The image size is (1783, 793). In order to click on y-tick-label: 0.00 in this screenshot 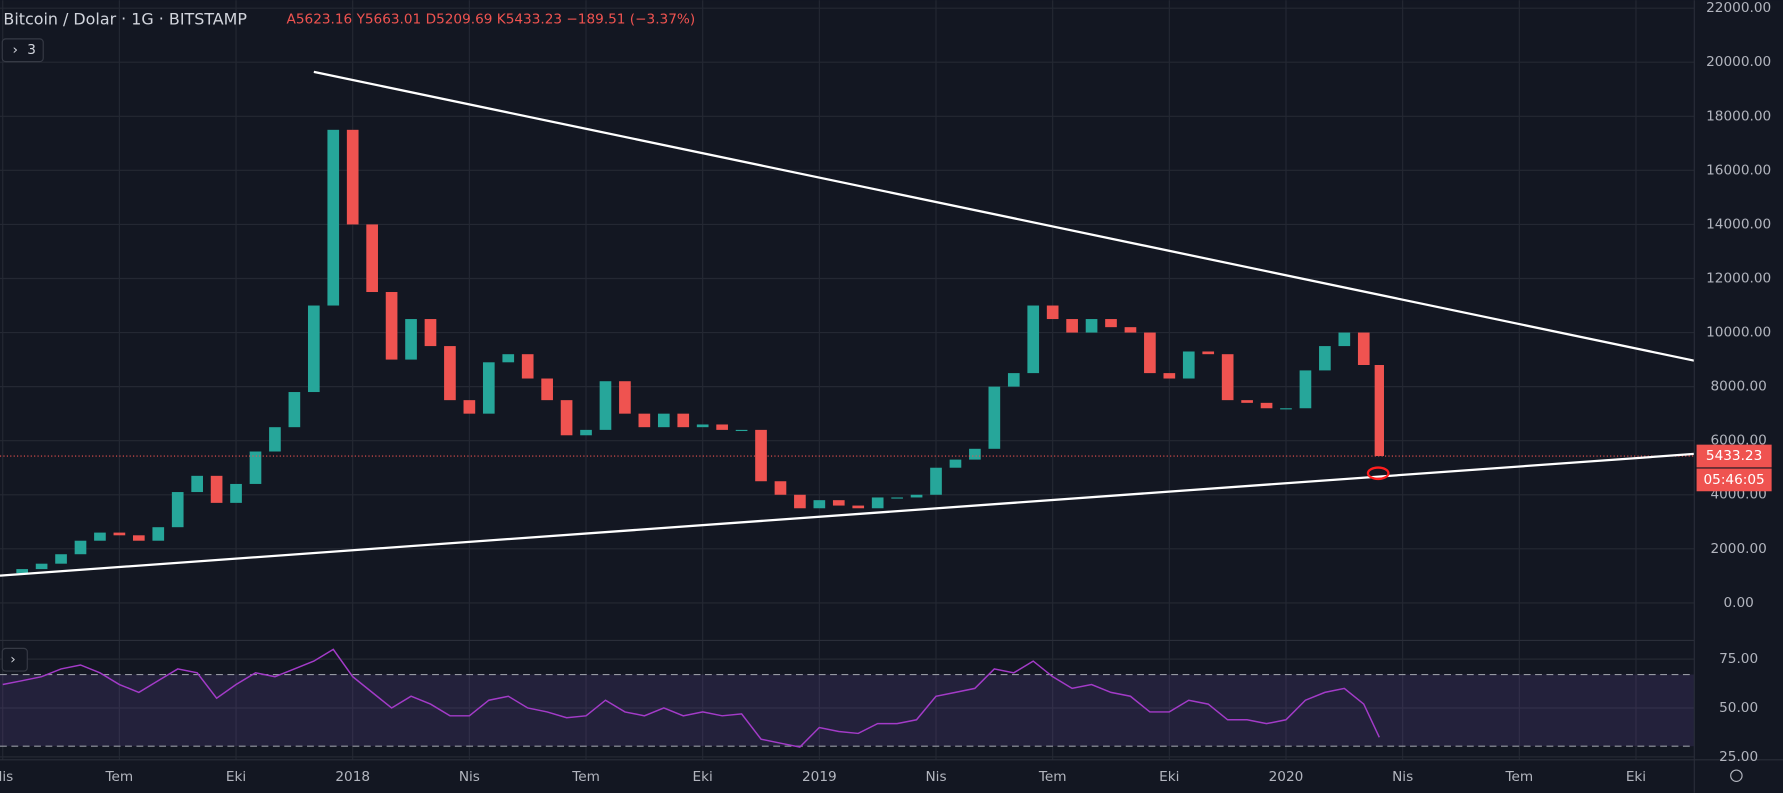, I will do `click(1738, 603)`.